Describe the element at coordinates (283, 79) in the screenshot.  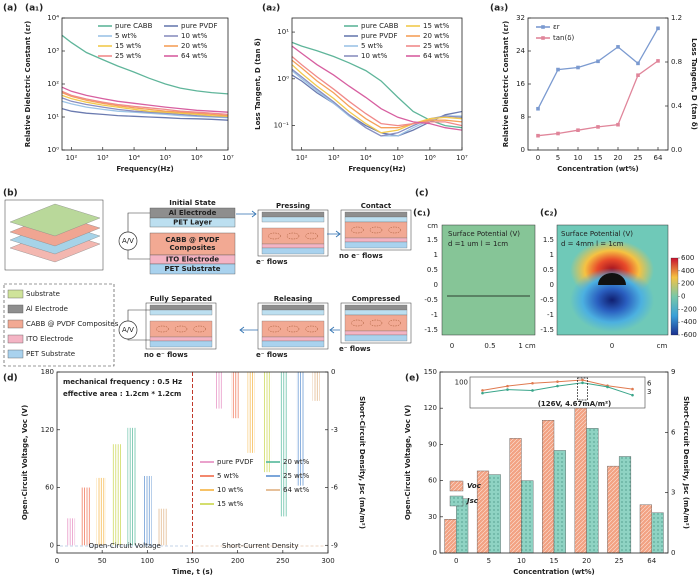
I see `y-tick-label: 10⁰` at that location.